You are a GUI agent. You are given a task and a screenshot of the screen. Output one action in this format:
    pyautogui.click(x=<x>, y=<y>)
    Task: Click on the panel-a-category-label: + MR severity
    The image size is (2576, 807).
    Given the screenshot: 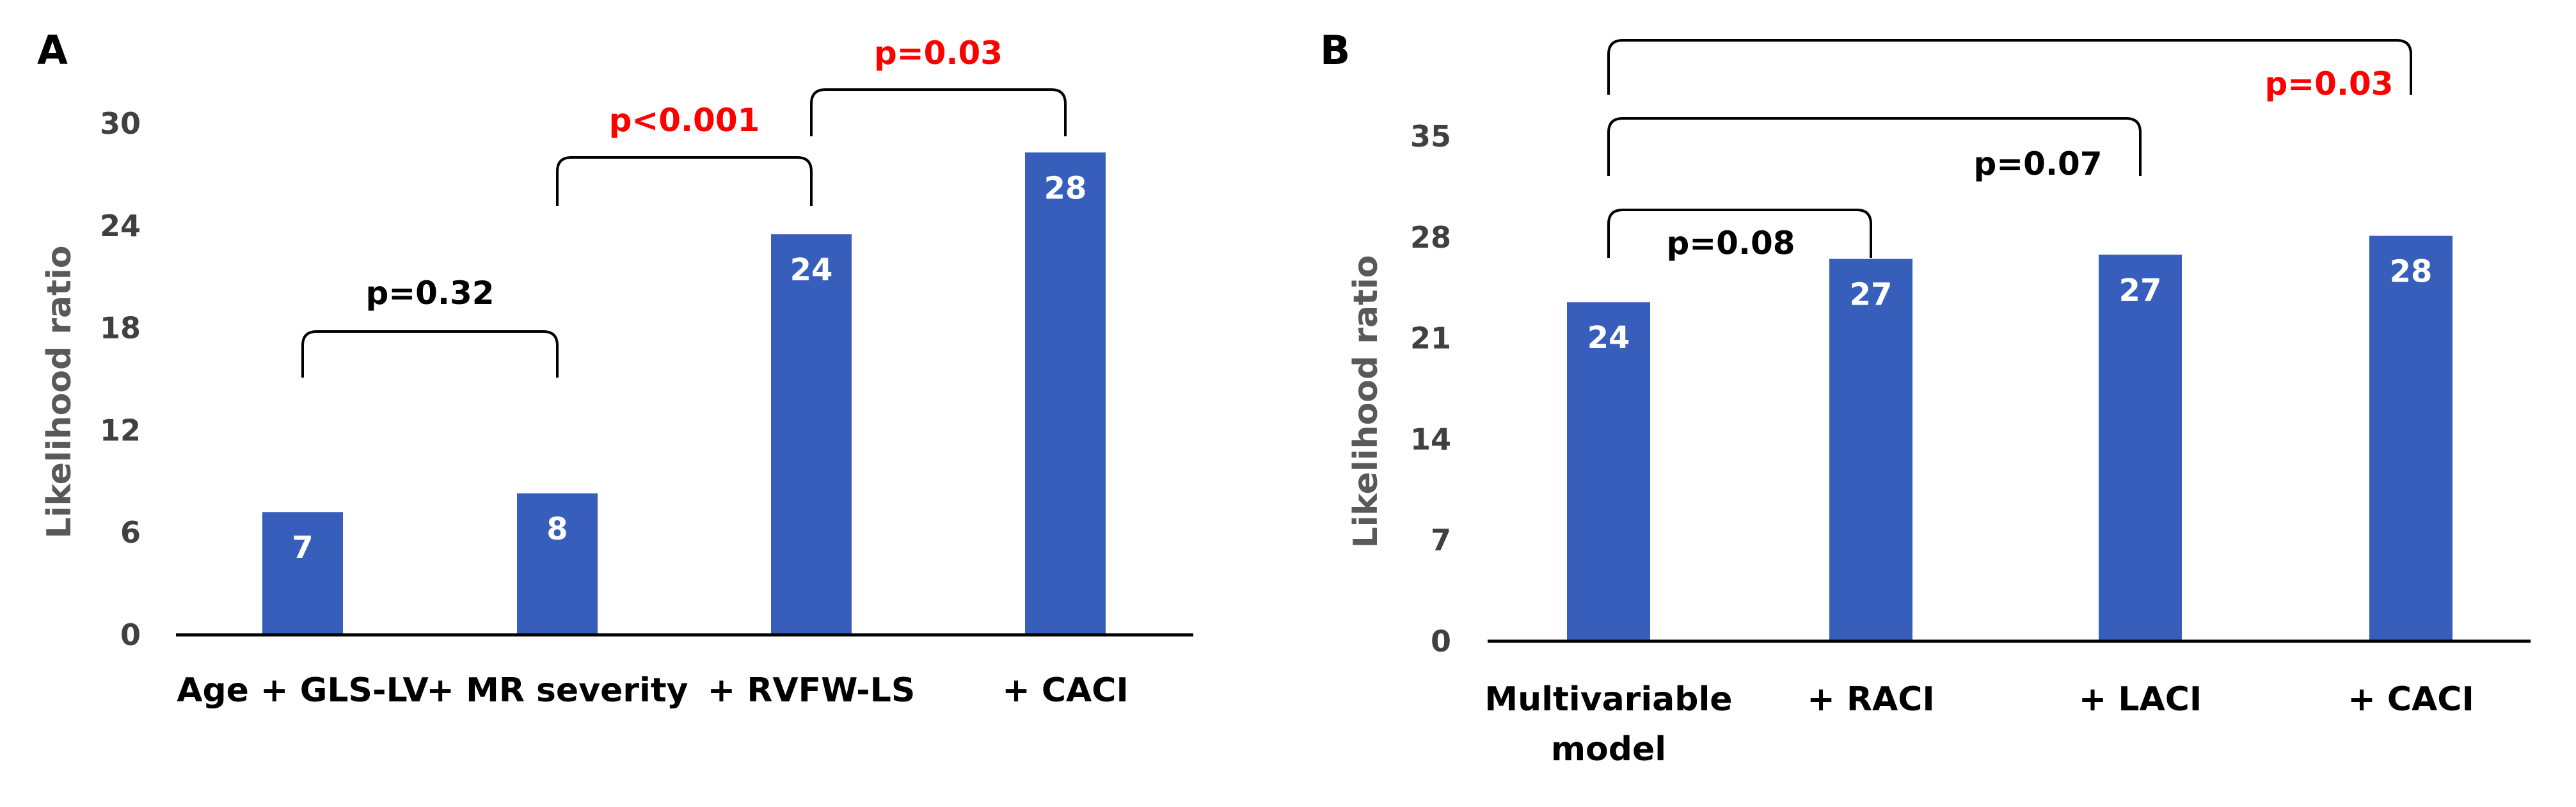 What is the action you would take?
    pyautogui.click(x=557, y=690)
    